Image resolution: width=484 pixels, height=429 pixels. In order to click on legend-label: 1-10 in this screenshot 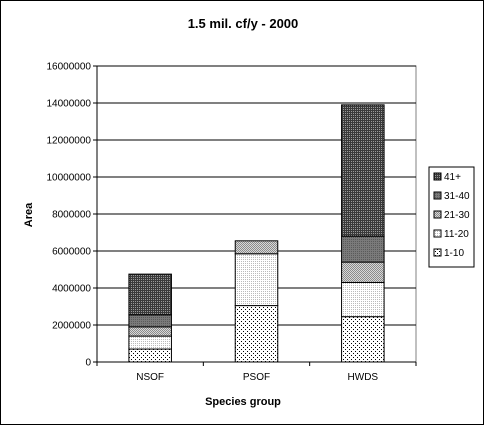, I will do `click(454, 253)`.